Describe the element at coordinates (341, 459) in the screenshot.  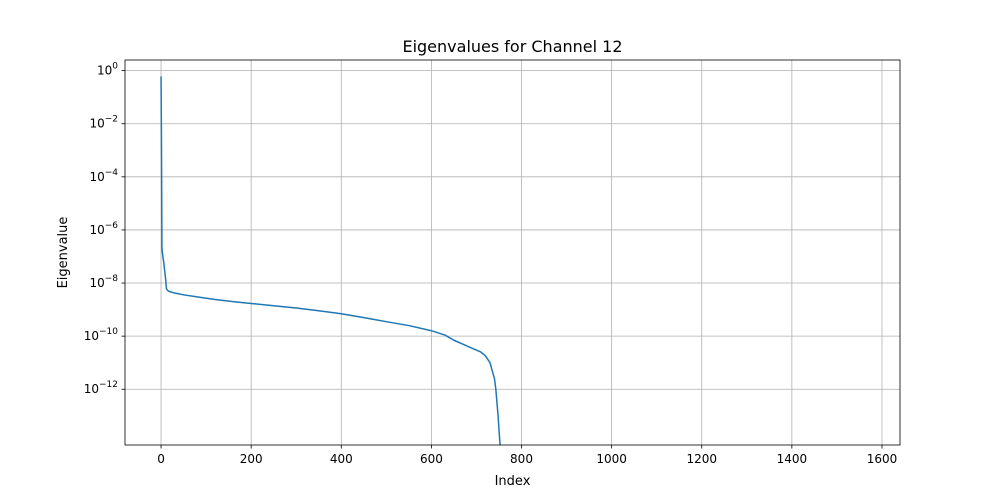
I see `x-tick-label: 400` at that location.